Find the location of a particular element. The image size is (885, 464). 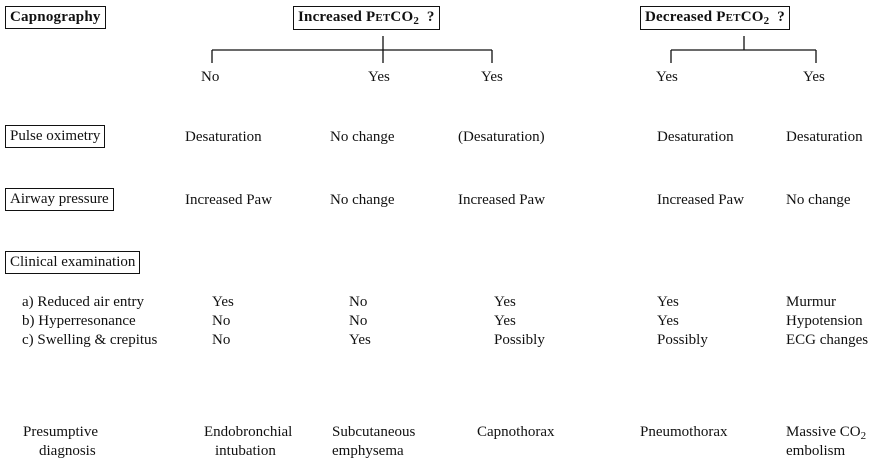

clinical-item-c-col2: Yes is located at coordinates (360, 340).